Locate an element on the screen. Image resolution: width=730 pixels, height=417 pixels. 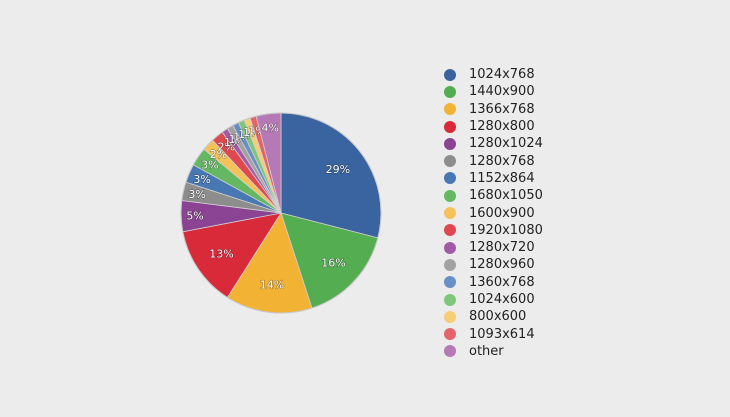
legend-label: 1024x600 is located at coordinates (502, 299).